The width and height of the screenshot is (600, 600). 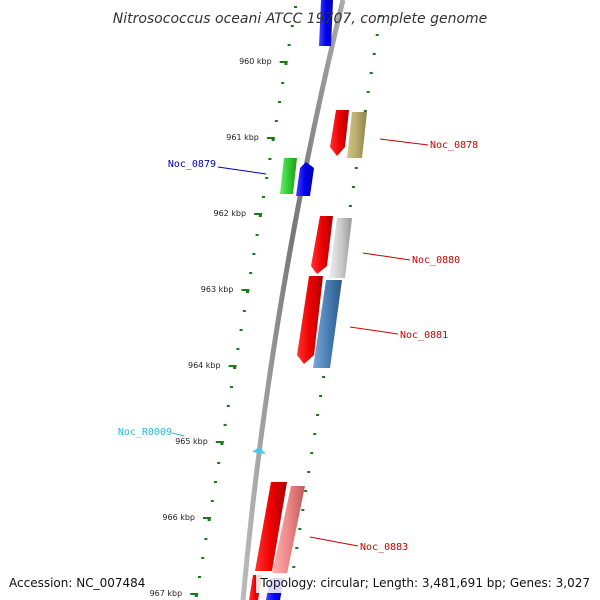 I want to click on gene-noc-0879-green, so click(x=288, y=176).